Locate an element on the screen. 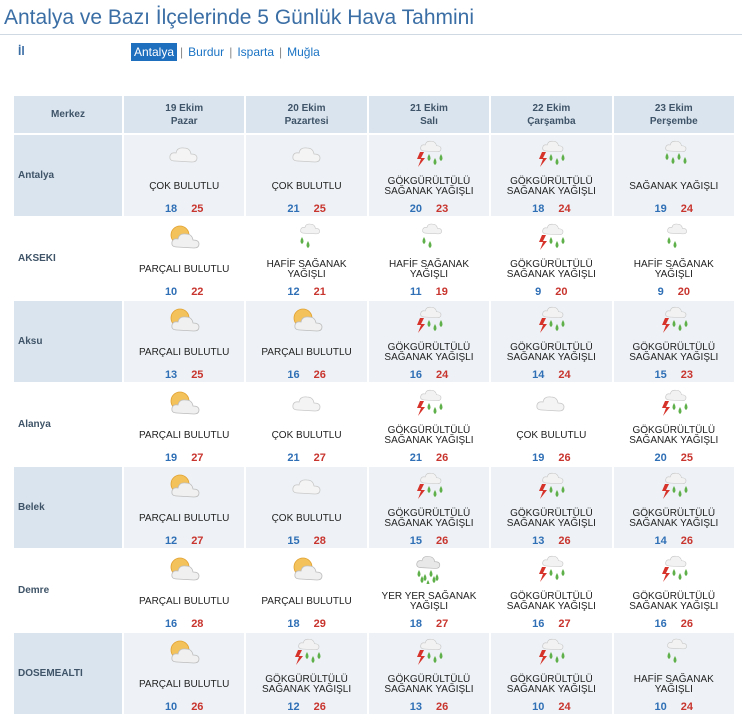 Image resolution: width=742 pixels, height=720 pixels. forecast-cell: GÖKGÜRÜLTÜLÜ SAĞANAK YAĞIŞLI 15 23 is located at coordinates (673, 341).